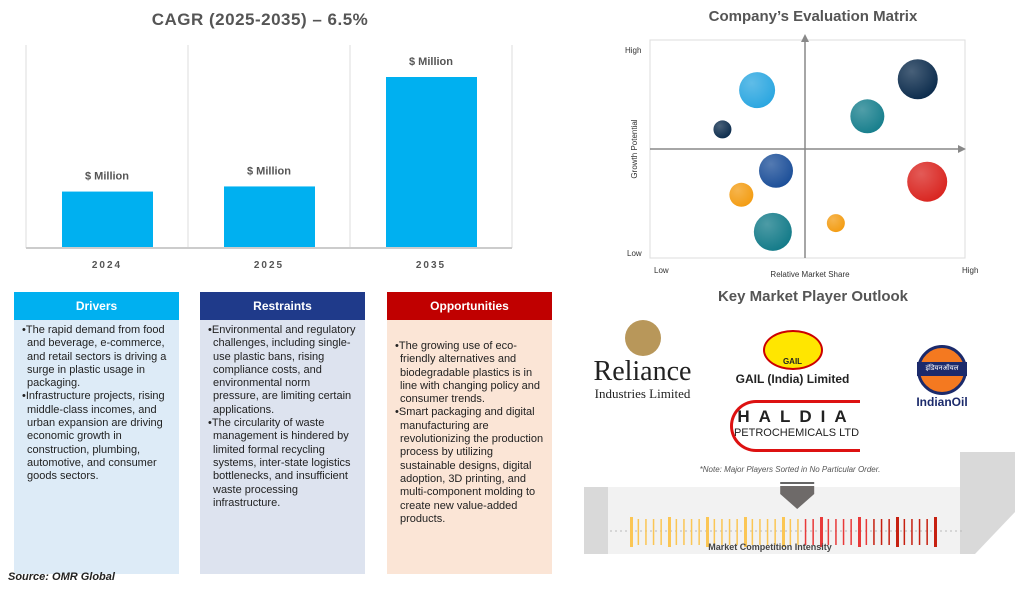 This screenshot has height=592, width=1026. Describe the element at coordinates (431, 162) in the screenshot. I see `bar-2035` at that location.